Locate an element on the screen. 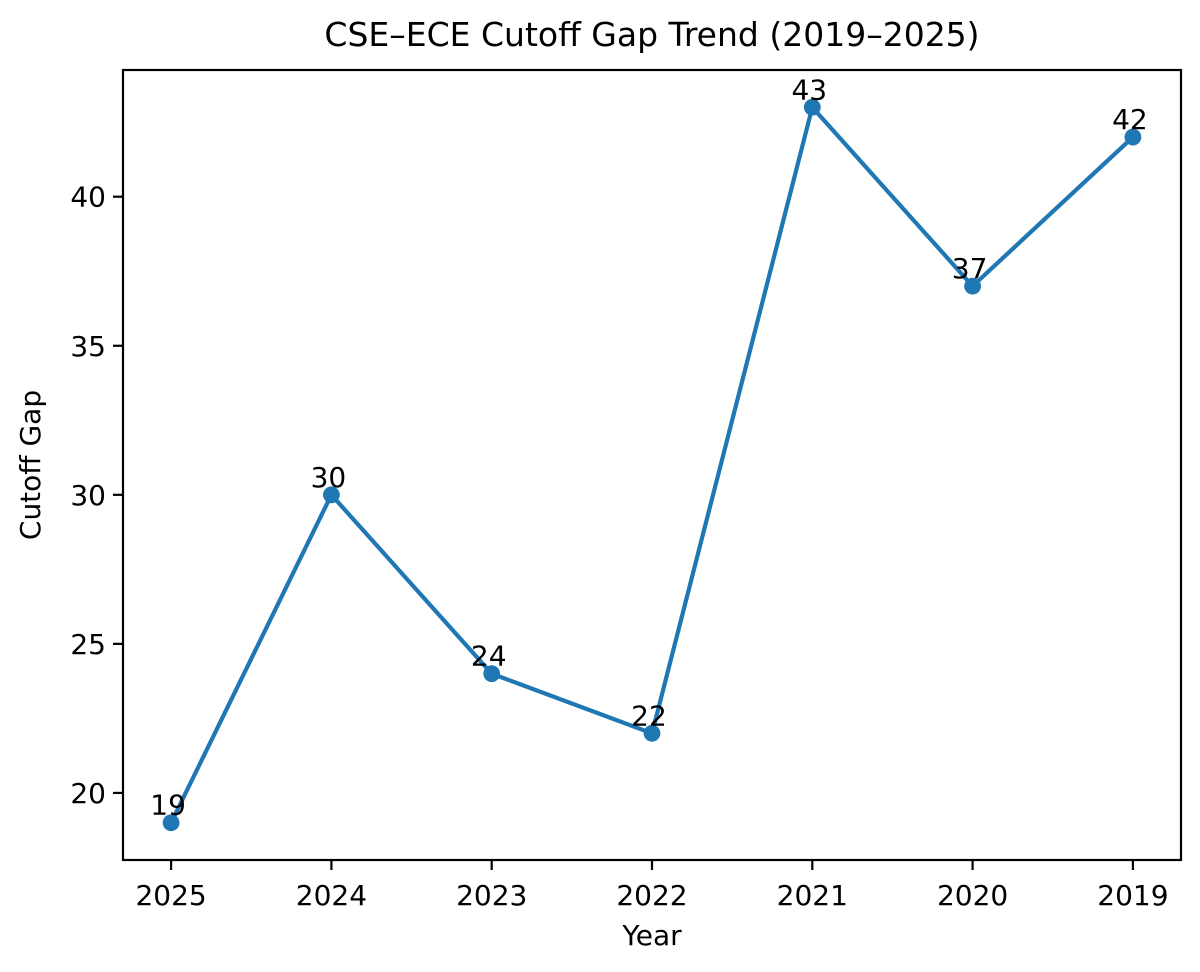 The height and width of the screenshot is (972, 1200). y-axis-label: Cutoff Gap is located at coordinates (30, 465).